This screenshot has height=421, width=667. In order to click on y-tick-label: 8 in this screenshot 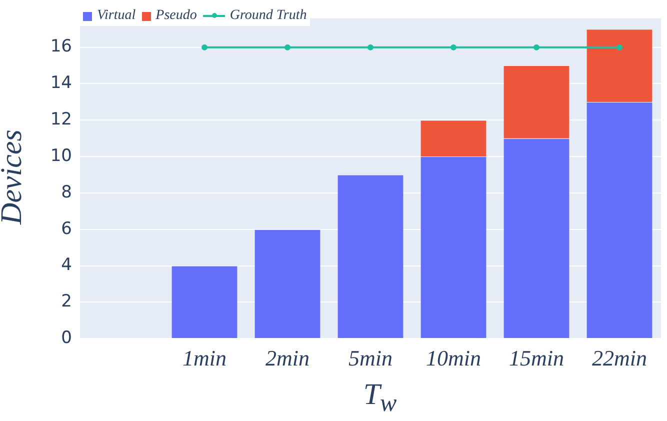, I will do `click(66, 192)`.